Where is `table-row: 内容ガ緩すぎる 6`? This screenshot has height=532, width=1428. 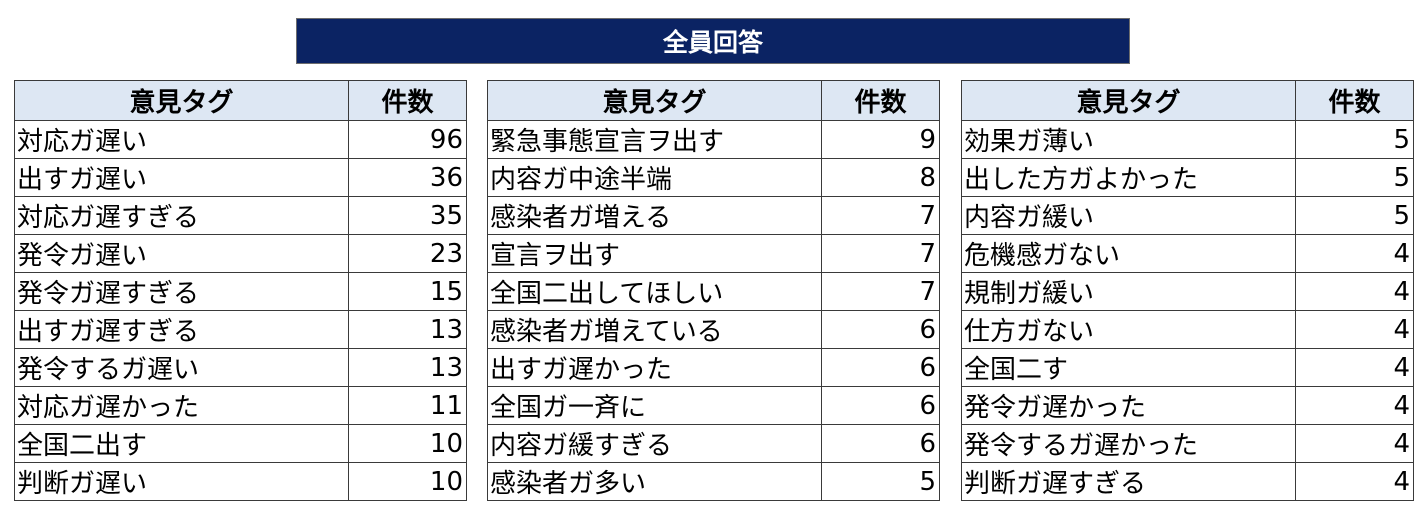 table-row: 内容ガ緩すぎる 6 is located at coordinates (713, 443).